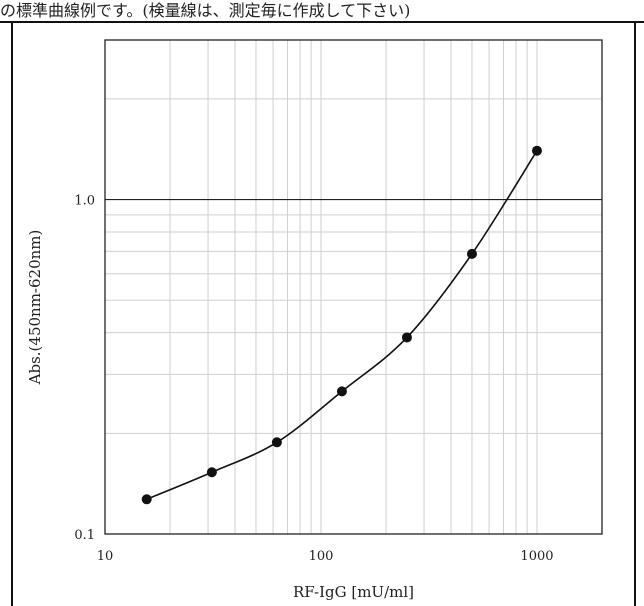 Image resolution: width=644 pixels, height=606 pixels. I want to click on x-tick-label: 100, so click(321, 556).